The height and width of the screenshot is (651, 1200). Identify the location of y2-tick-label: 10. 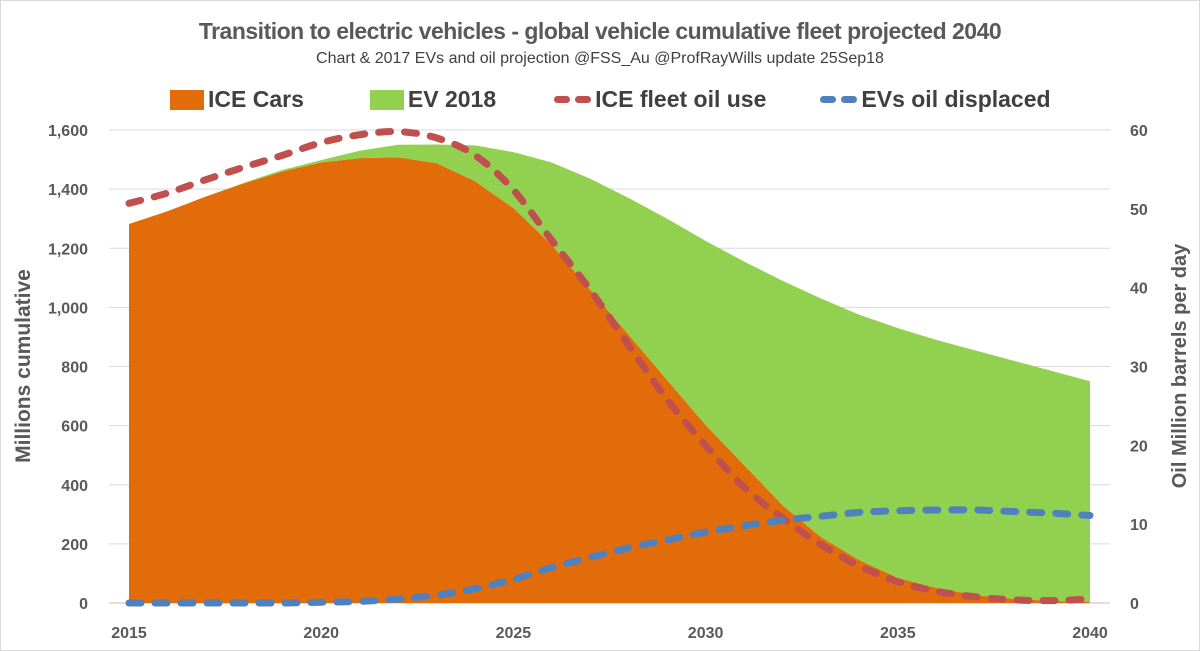
(1139, 525).